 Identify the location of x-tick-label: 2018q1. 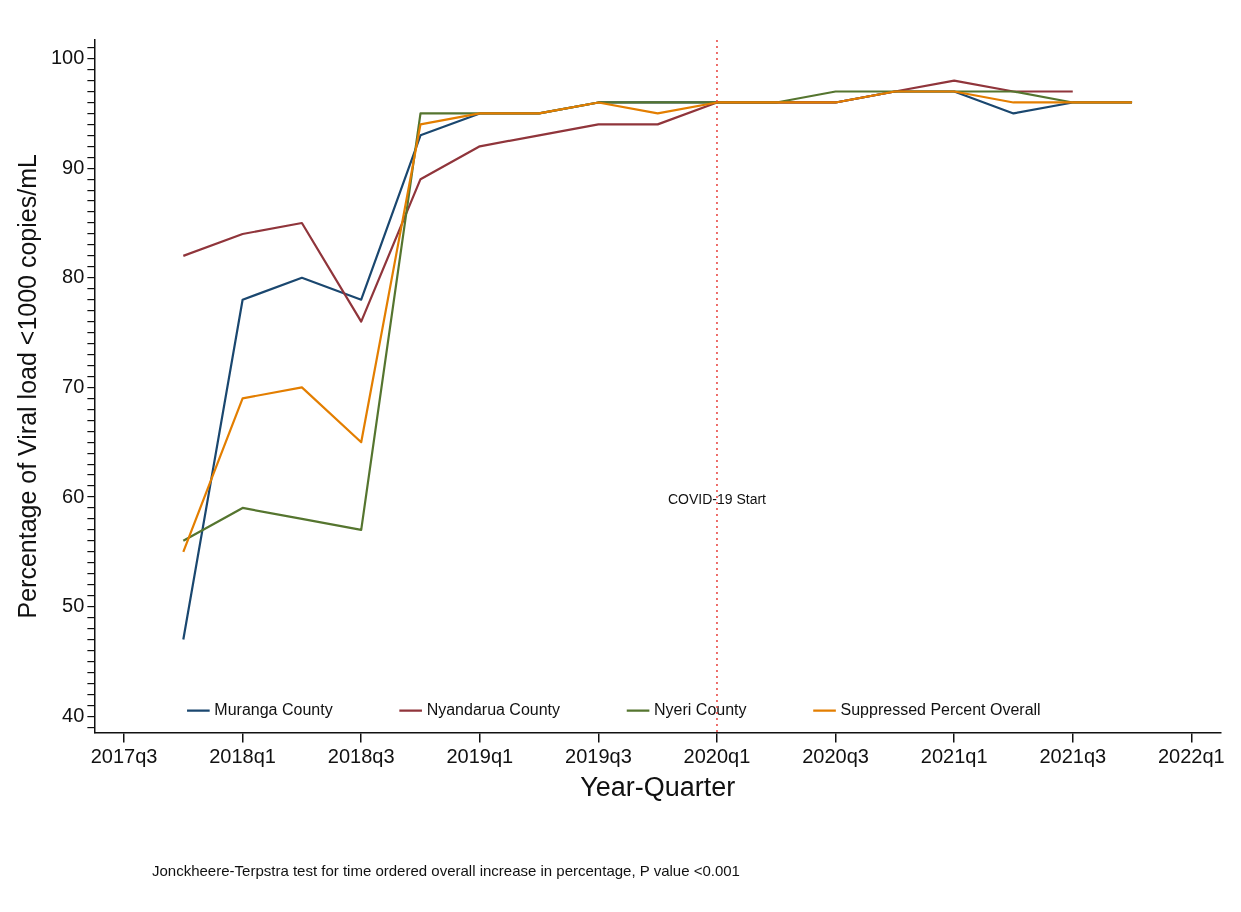
(242, 756).